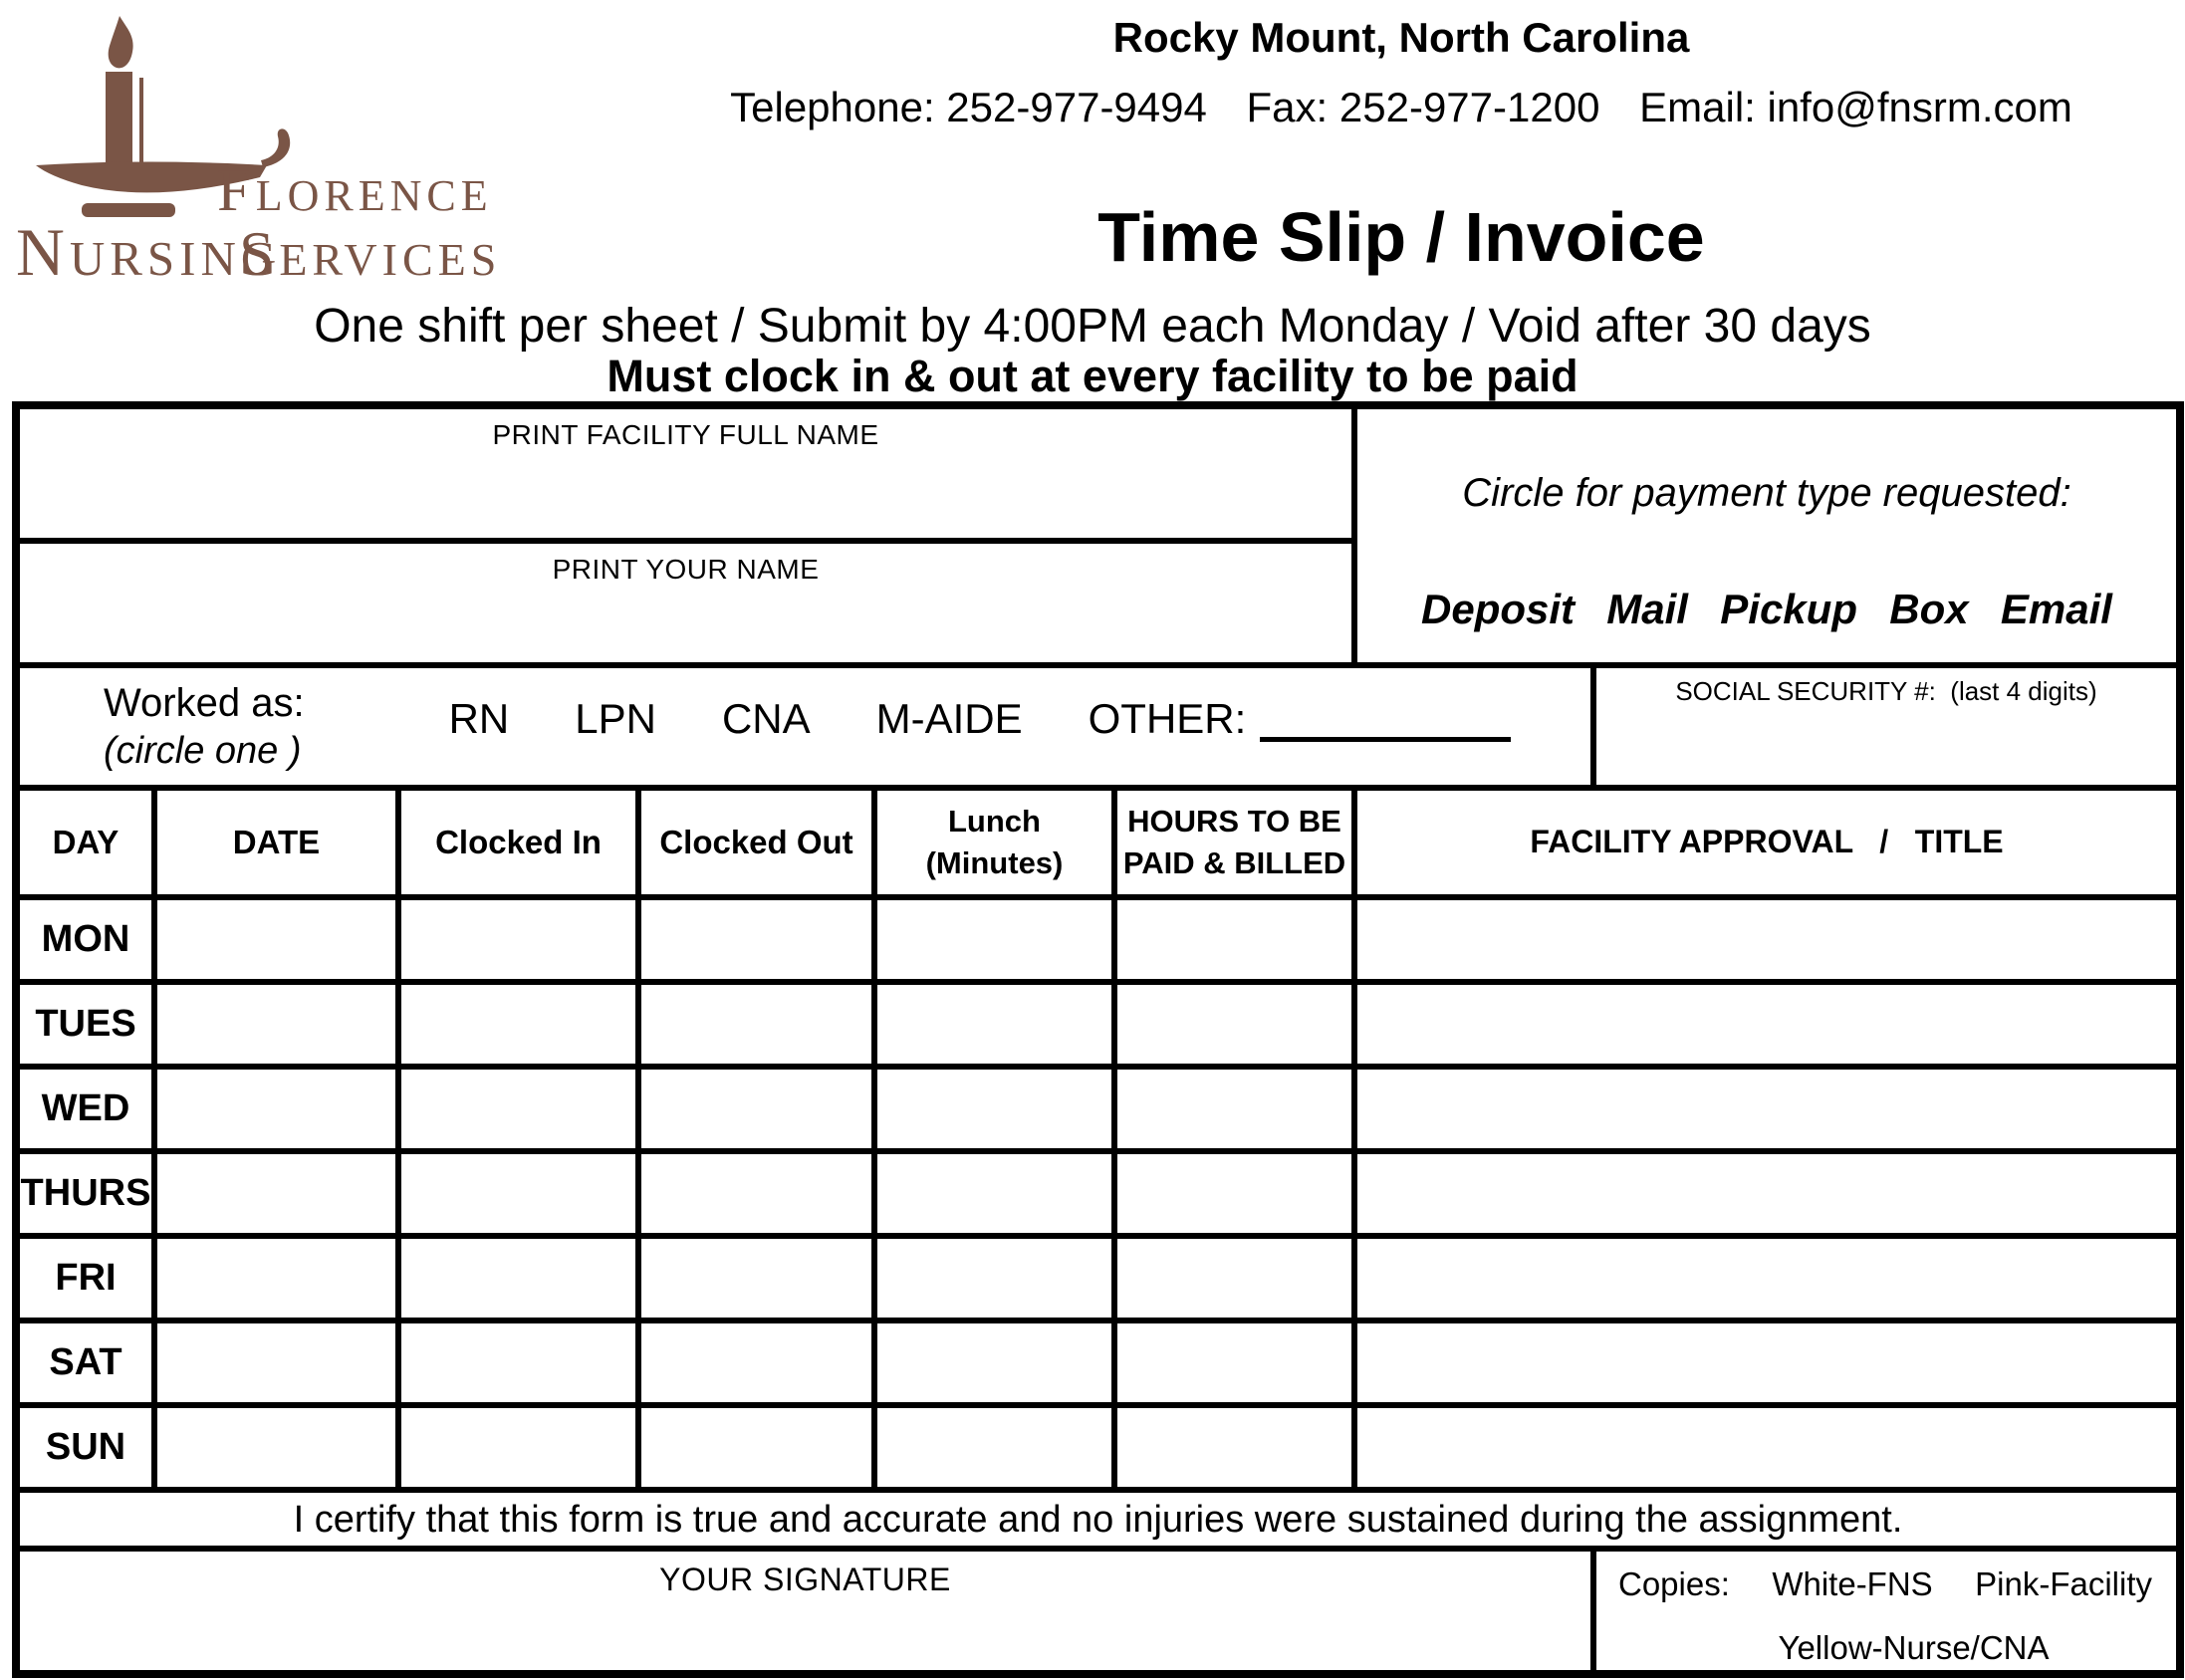  Describe the element at coordinates (518, 939) in the screenshot. I see `clocked-in-cell-mon` at that location.